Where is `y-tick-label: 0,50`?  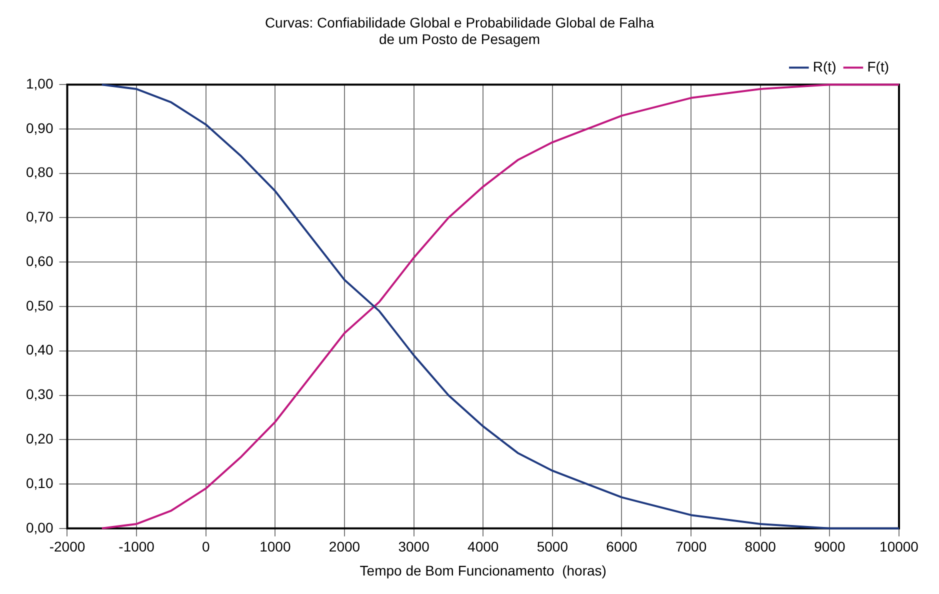 y-tick-label: 0,50 is located at coordinates (40, 305).